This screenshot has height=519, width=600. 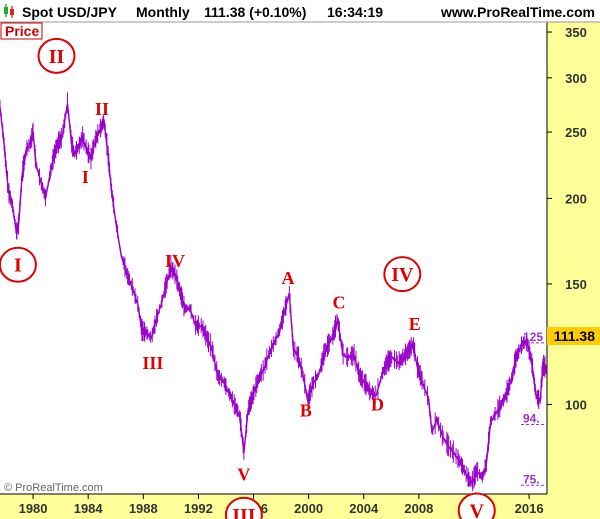 What do you see at coordinates (198, 508) in the screenshot?
I see `x-tick-label: 1992` at bounding box center [198, 508].